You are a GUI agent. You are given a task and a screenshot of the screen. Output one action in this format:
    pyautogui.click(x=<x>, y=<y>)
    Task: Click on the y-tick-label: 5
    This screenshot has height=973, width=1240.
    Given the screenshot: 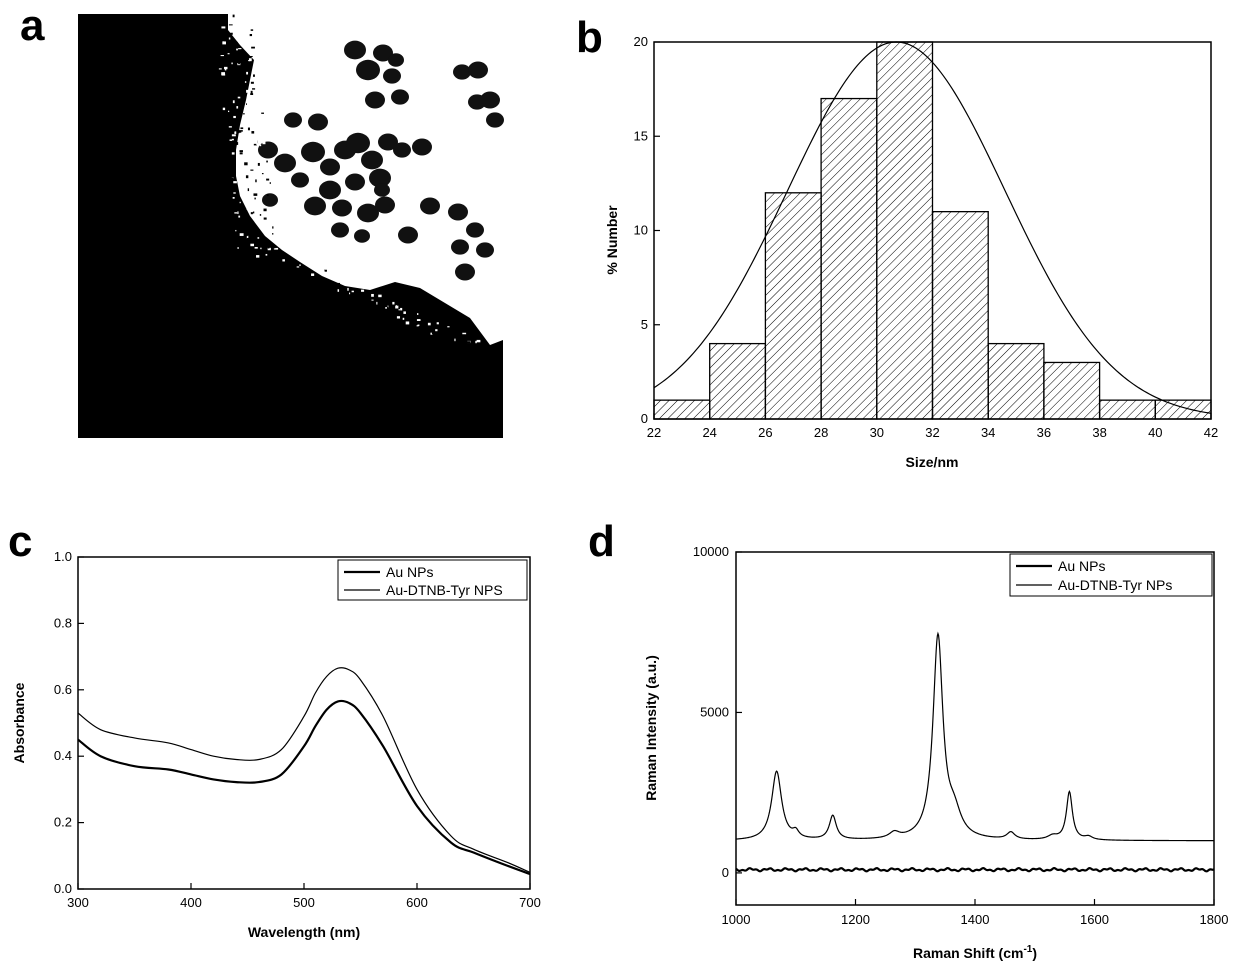 What is the action you would take?
    pyautogui.click(x=644, y=324)
    